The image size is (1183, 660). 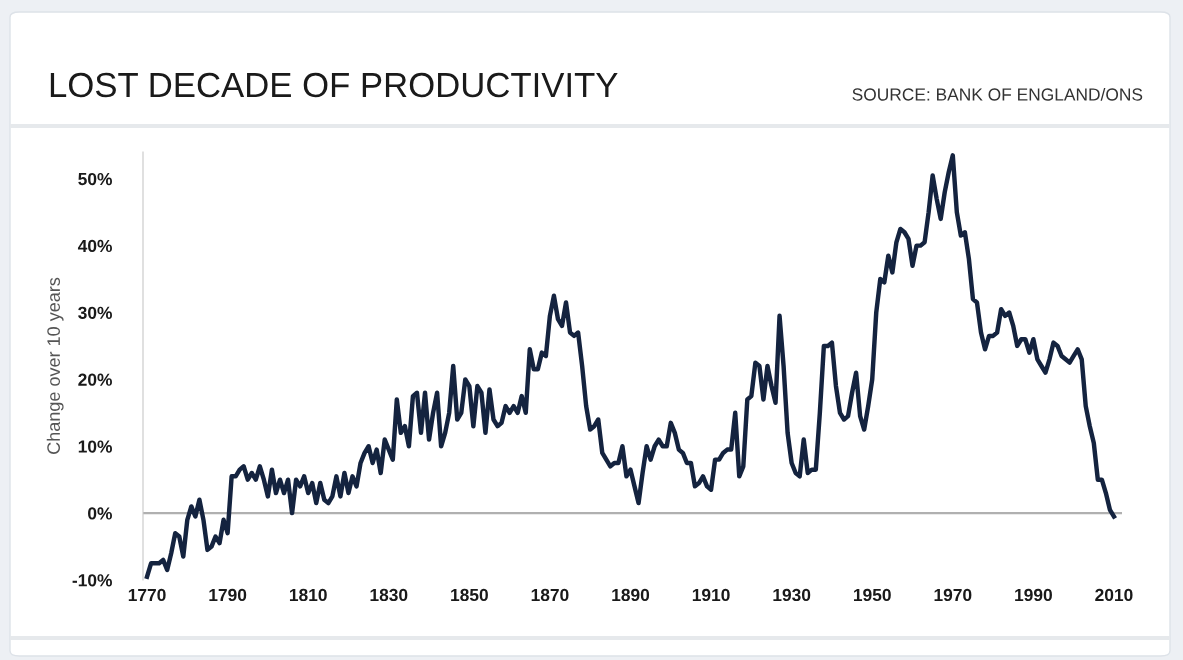 What do you see at coordinates (308, 595) in the screenshot?
I see `x-tick-label: 1810` at bounding box center [308, 595].